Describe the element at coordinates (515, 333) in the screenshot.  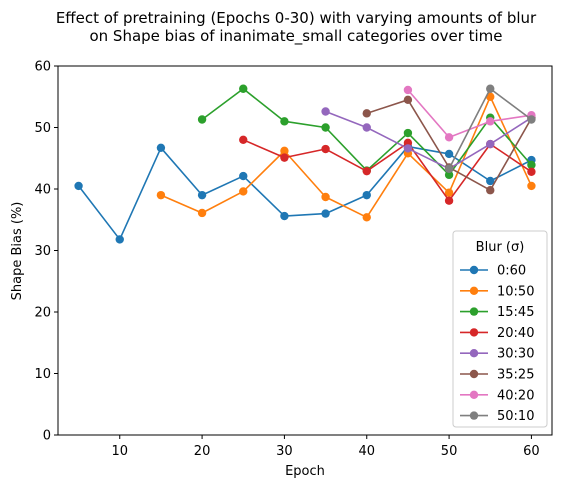
I see `legend-label: 20:40` at that location.